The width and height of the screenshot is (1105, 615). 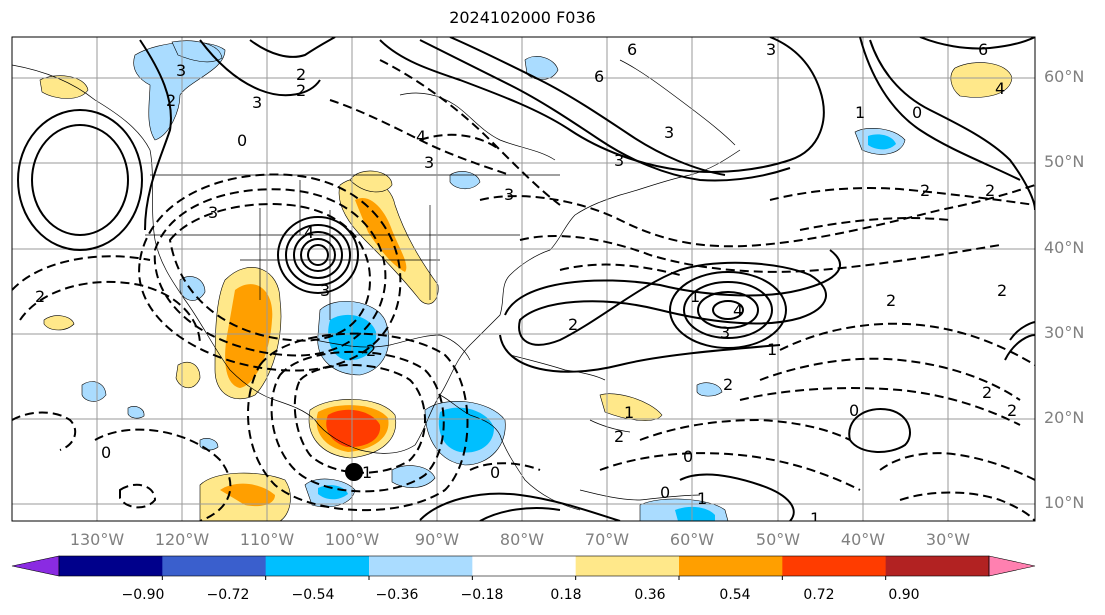 I want to click on colorbar-tick-label: 0.18, so click(x=566, y=595).